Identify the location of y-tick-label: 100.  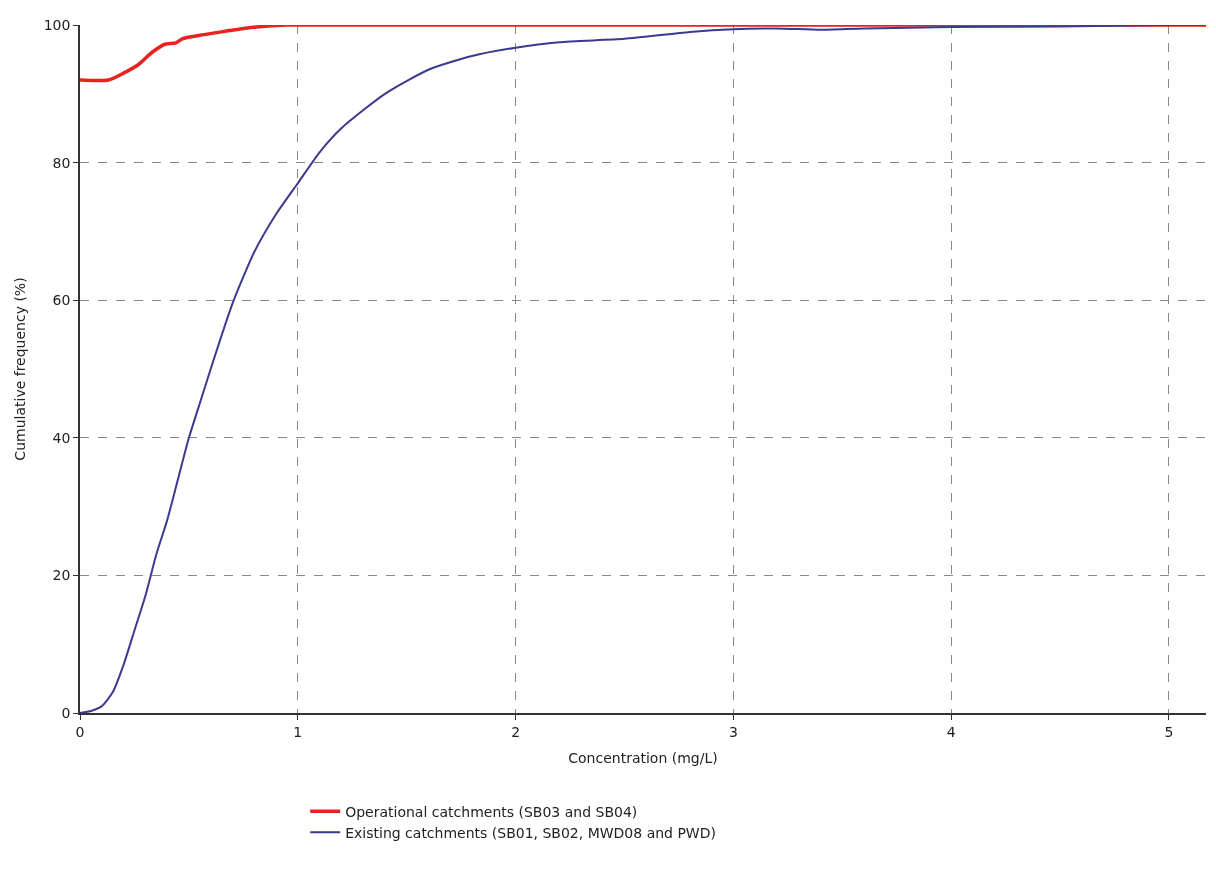
(57, 24).